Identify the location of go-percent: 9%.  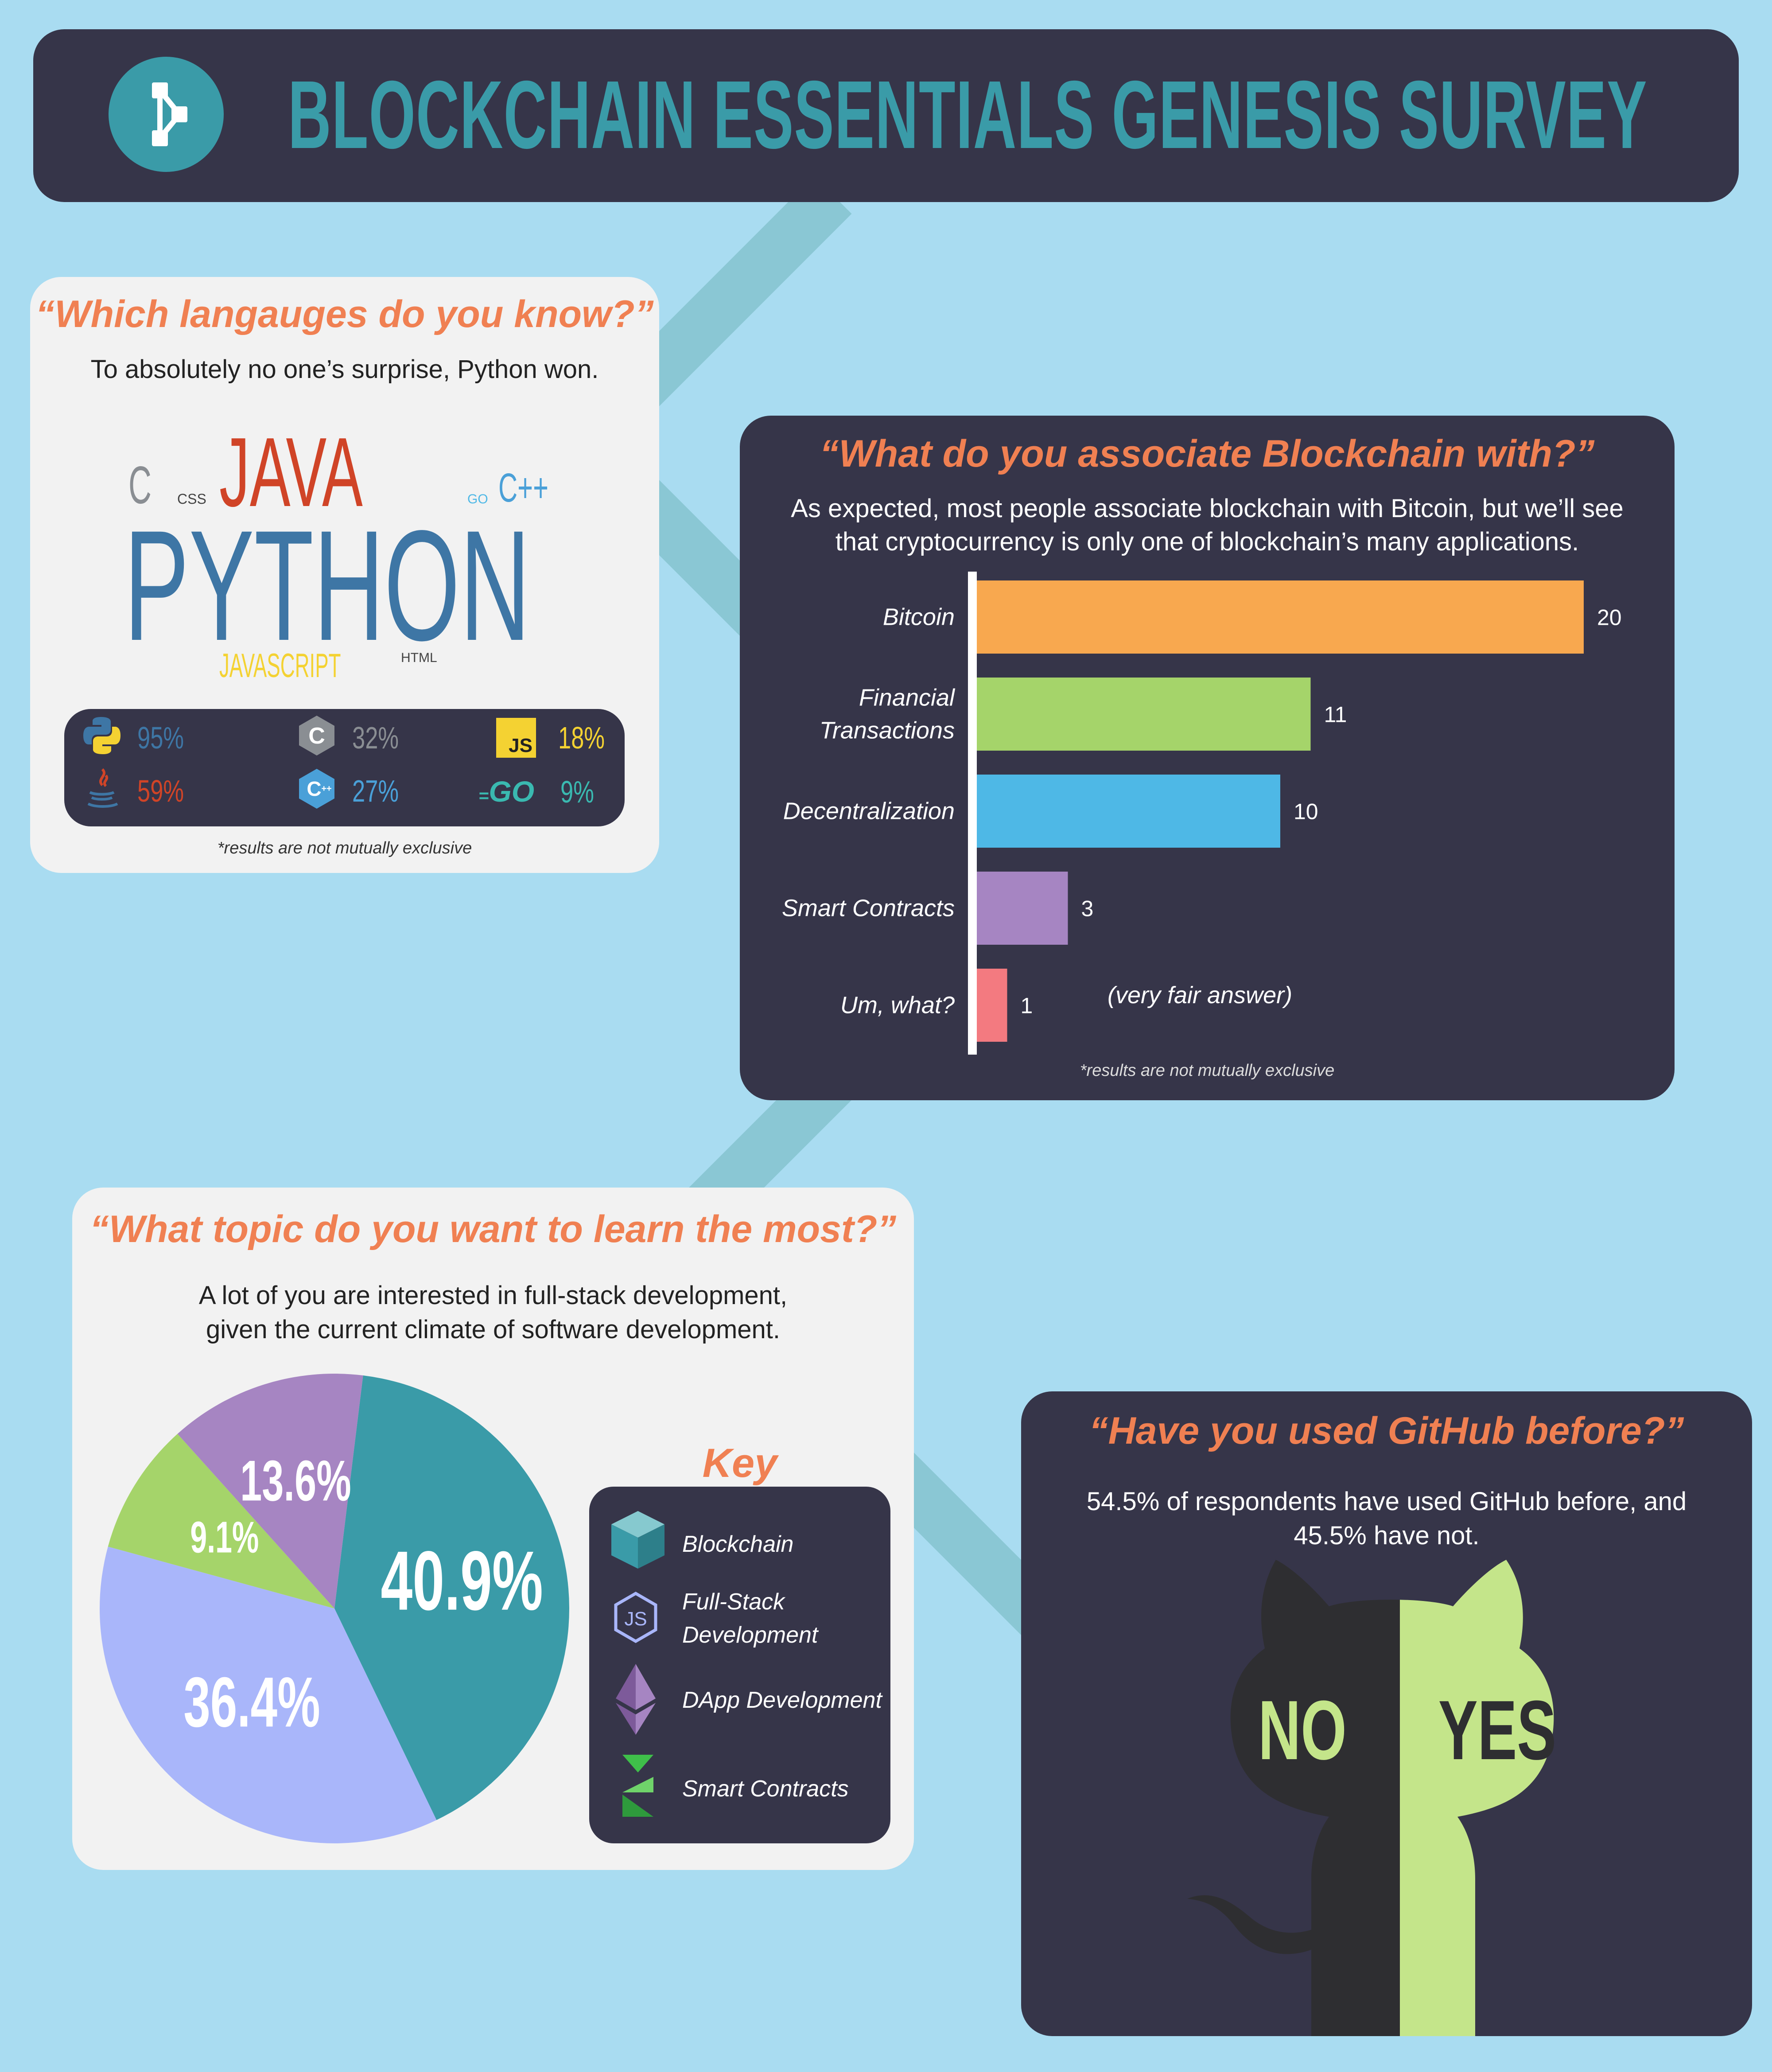
(577, 792).